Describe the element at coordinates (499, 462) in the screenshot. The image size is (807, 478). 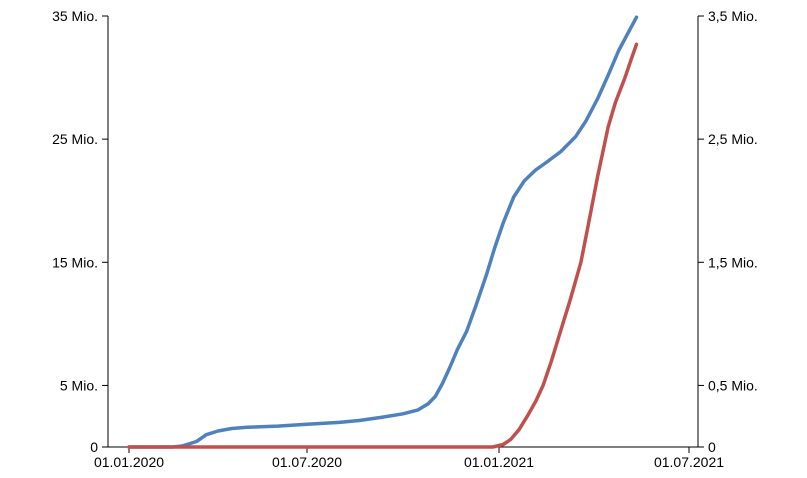
I see `x-tick-label: 01.01.2021` at that location.